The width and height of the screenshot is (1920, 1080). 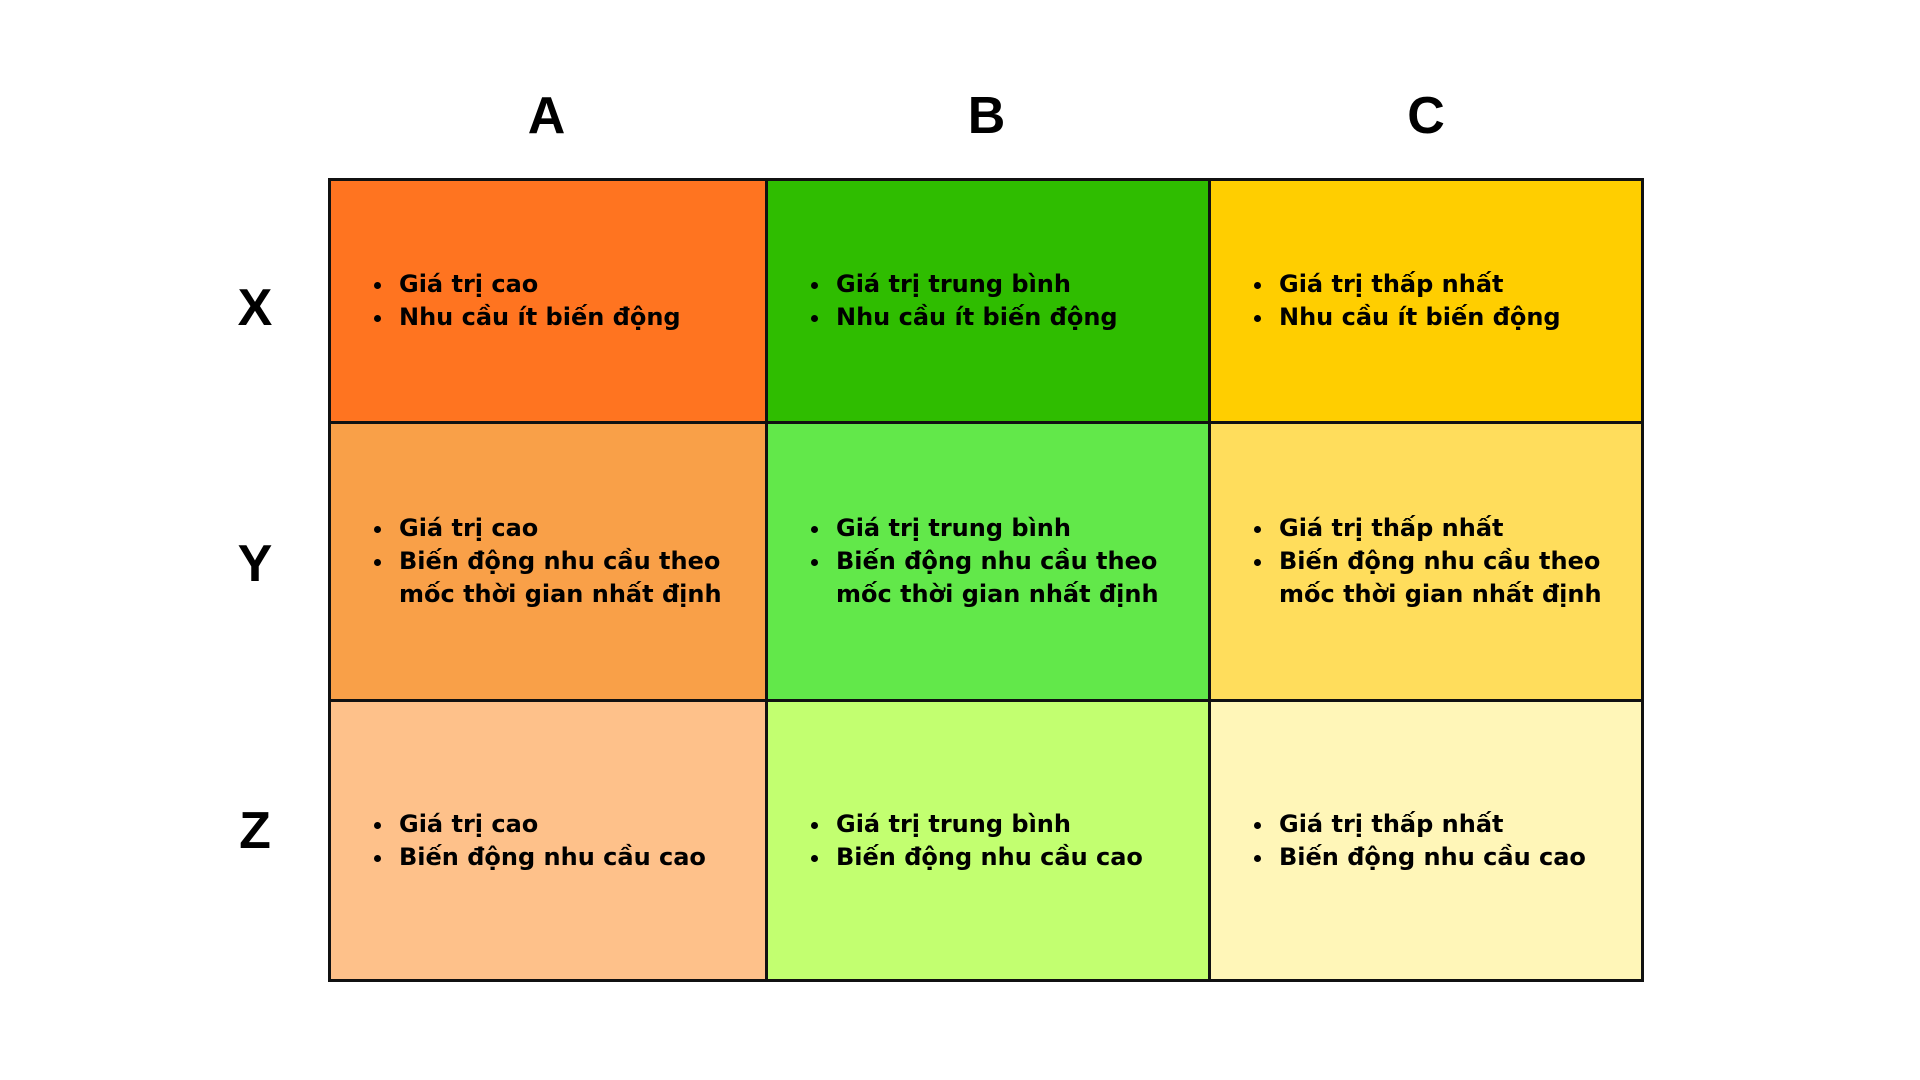 I want to click on cell-x-b: Giá trị trung bình Nhu cầu ít biến động, so click(x=989, y=302).